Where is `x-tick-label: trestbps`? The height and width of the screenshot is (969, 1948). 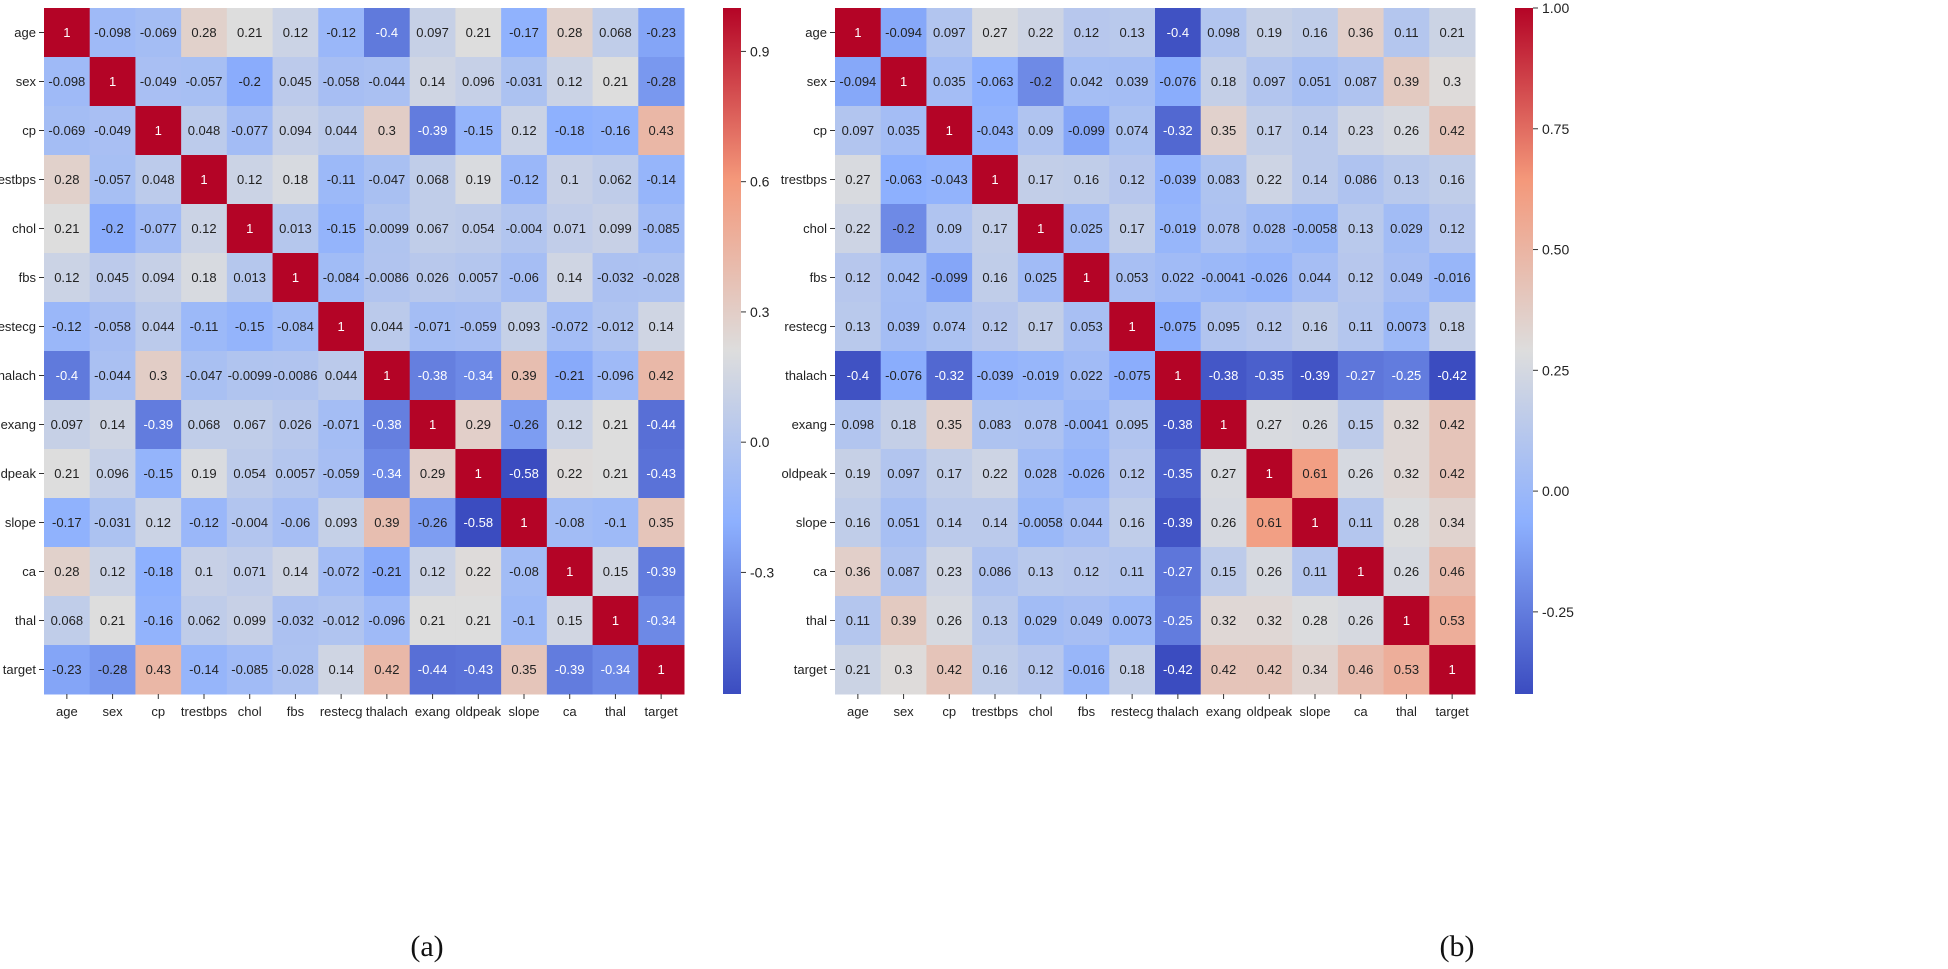 x-tick-label: trestbps is located at coordinates (204, 711).